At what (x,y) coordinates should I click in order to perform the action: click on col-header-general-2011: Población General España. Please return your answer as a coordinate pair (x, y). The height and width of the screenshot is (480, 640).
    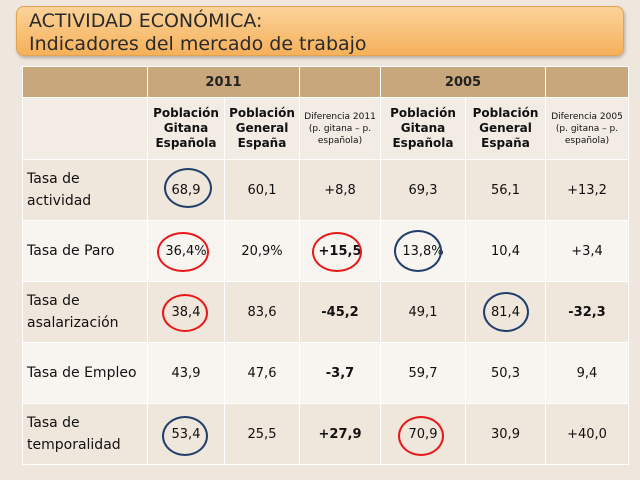
    Looking at the image, I should click on (262, 128).